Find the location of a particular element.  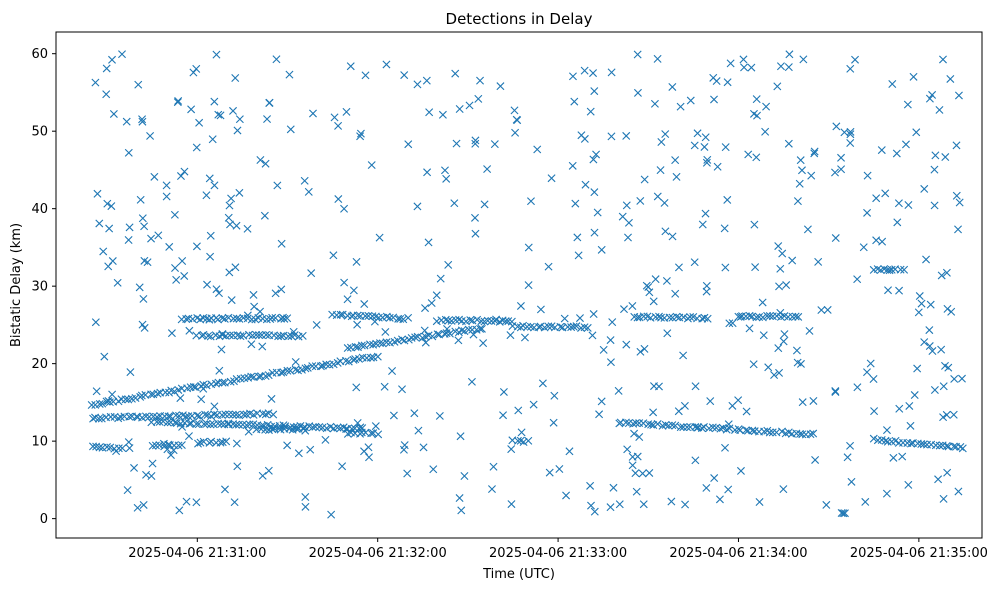

x-tick-label: 2025-04-06 21:33:00 is located at coordinates (558, 553).